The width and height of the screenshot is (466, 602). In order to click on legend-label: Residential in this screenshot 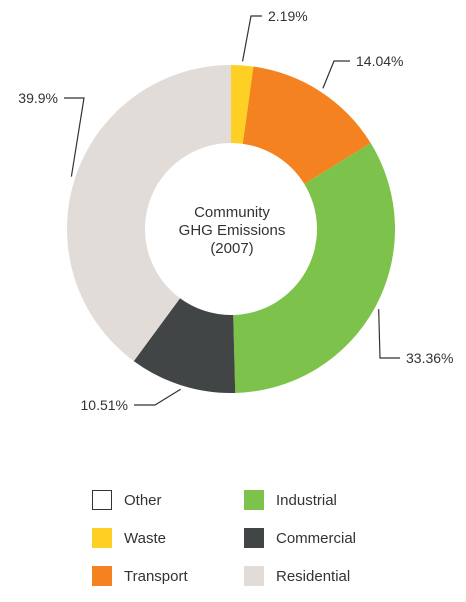, I will do `click(313, 576)`.